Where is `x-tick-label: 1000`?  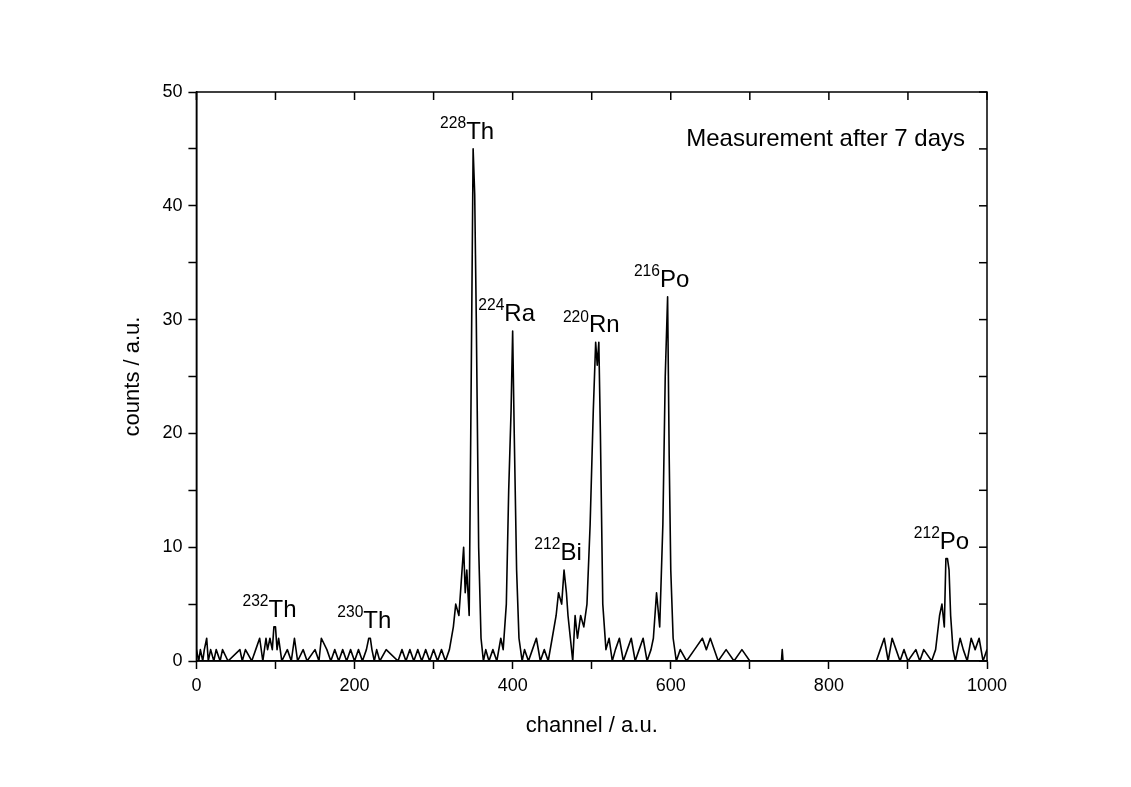
x-tick-label: 1000 is located at coordinates (987, 684).